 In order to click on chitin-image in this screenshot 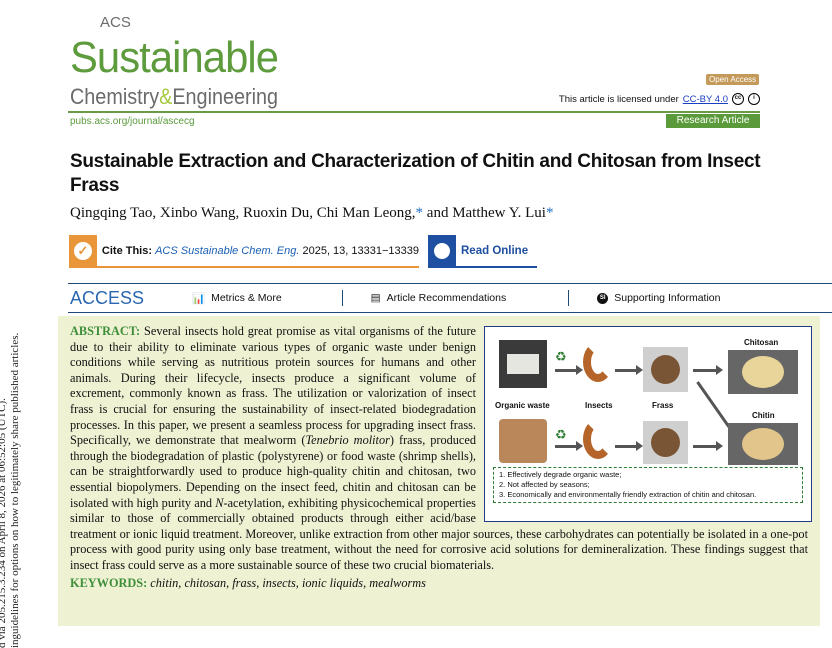, I will do `click(763, 444)`.